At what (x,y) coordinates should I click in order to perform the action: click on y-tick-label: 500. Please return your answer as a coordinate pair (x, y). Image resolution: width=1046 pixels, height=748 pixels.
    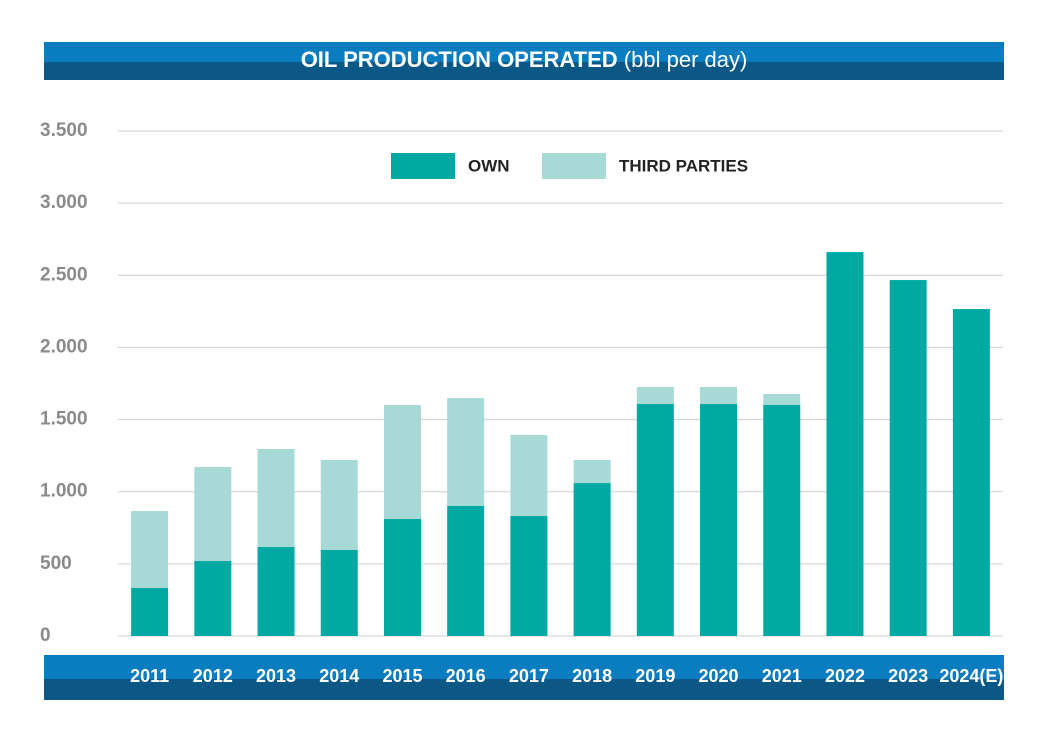
    Looking at the image, I should click on (56, 563).